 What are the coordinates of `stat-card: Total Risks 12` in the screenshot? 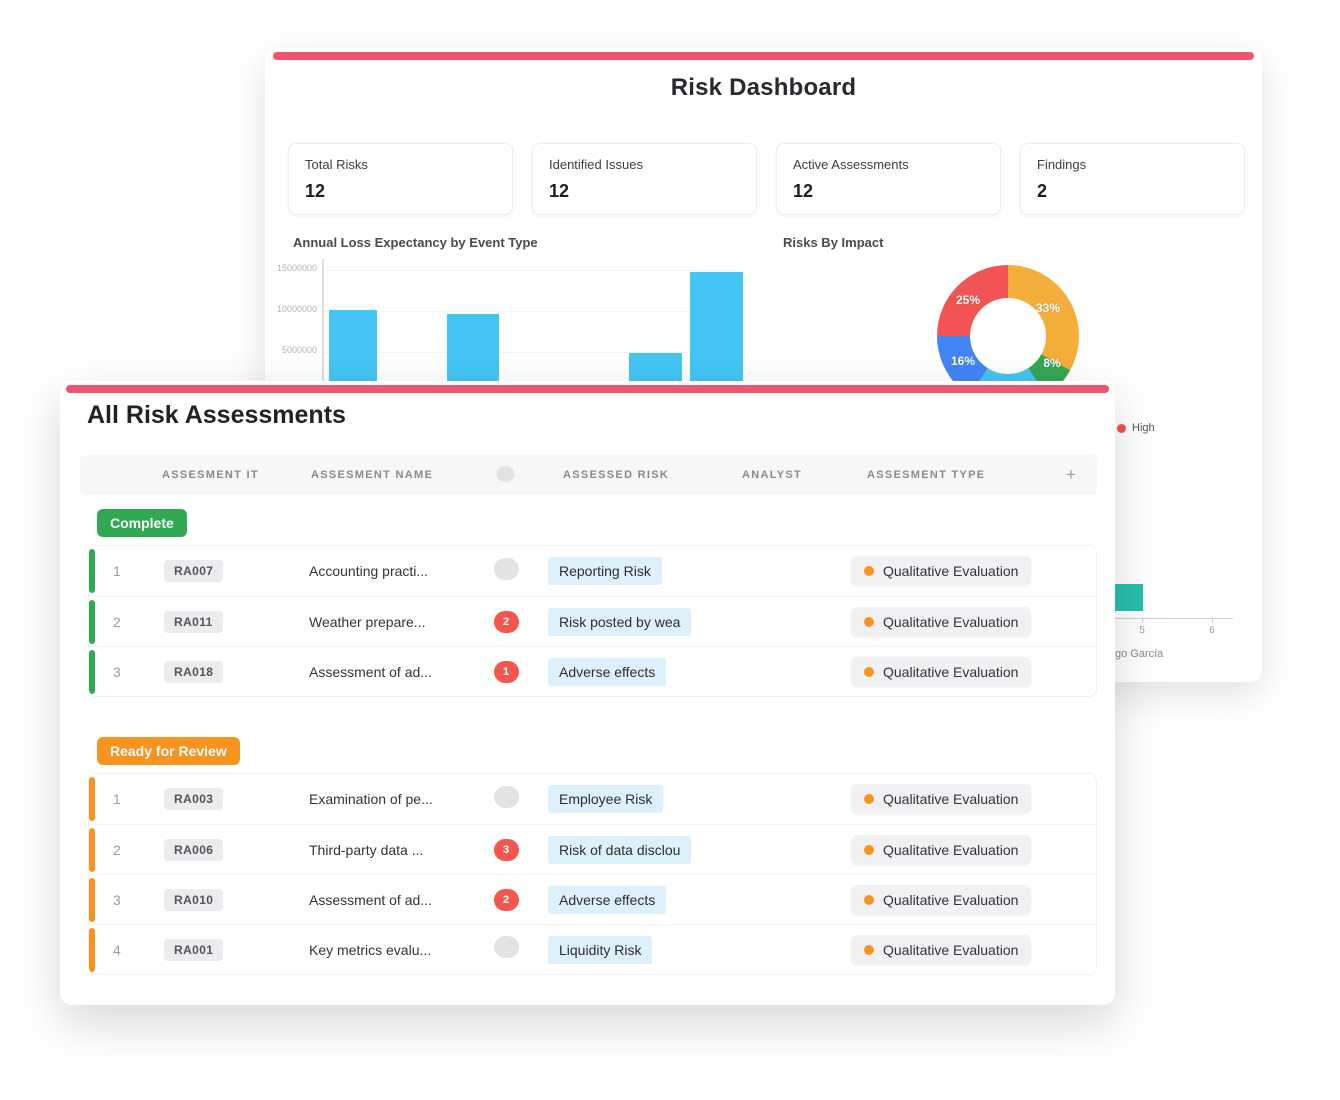 It's located at (400, 179).